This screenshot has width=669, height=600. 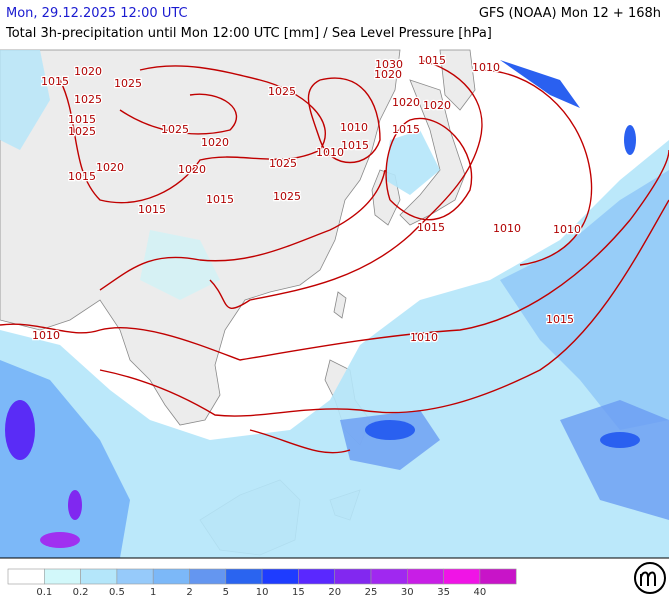 I want to click on legend-label: 10, so click(x=262, y=592).